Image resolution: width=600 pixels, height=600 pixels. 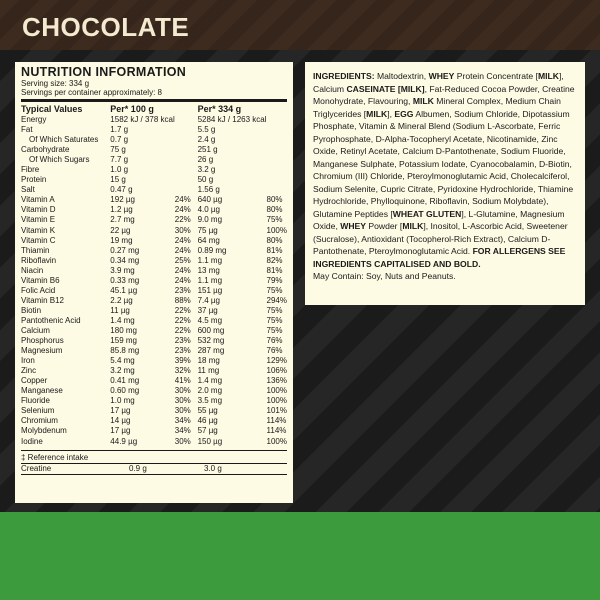 What do you see at coordinates (38, 220) in the screenshot?
I see `nutrient-name: Vitamin E` at bounding box center [38, 220].